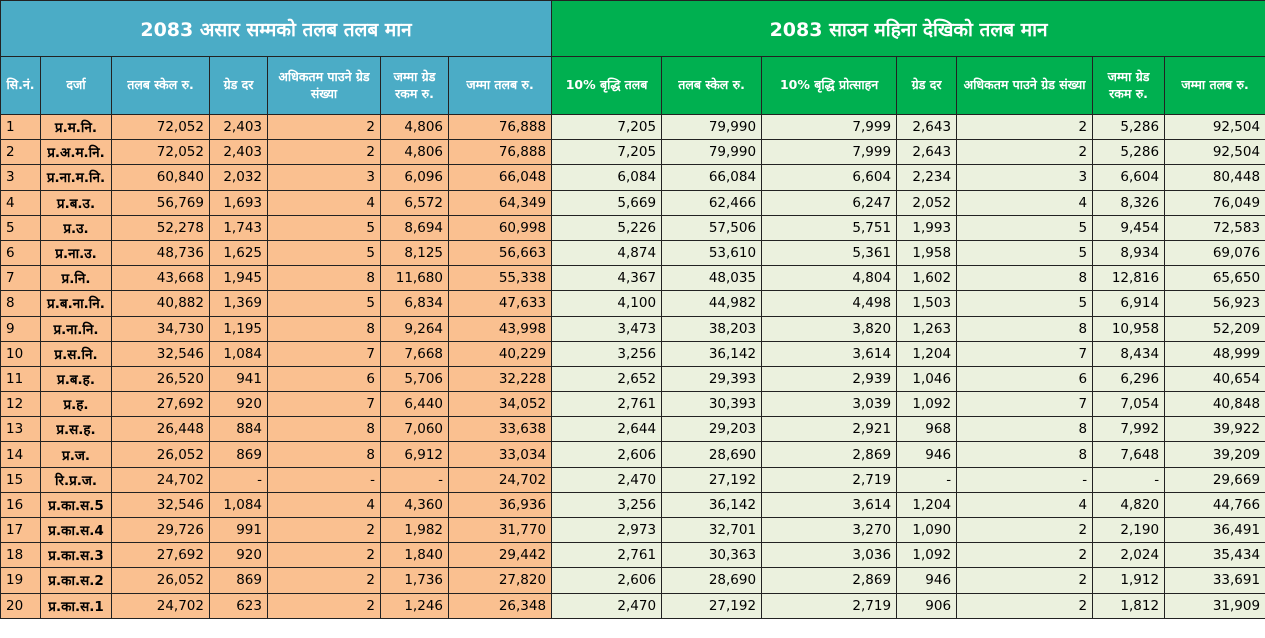  I want to click on cell-new-increase: 2,606, so click(607, 580).